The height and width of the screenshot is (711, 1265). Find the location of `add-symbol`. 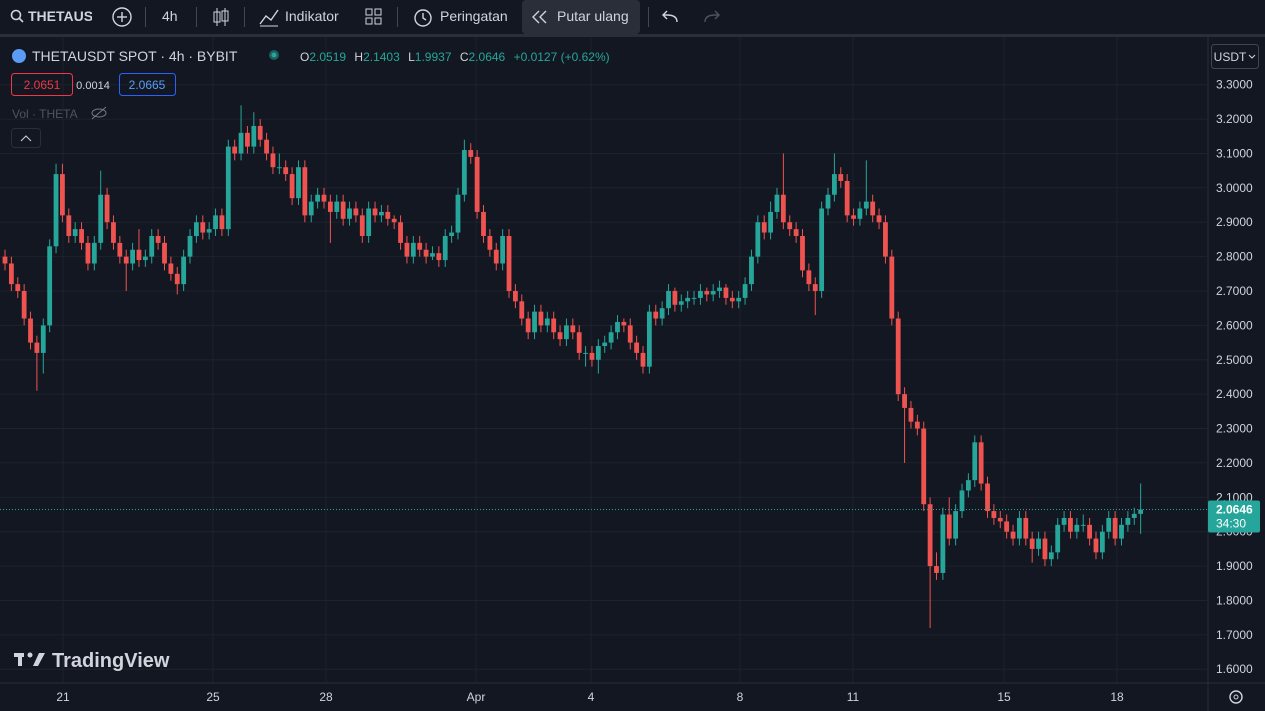

add-symbol is located at coordinates (122, 17).